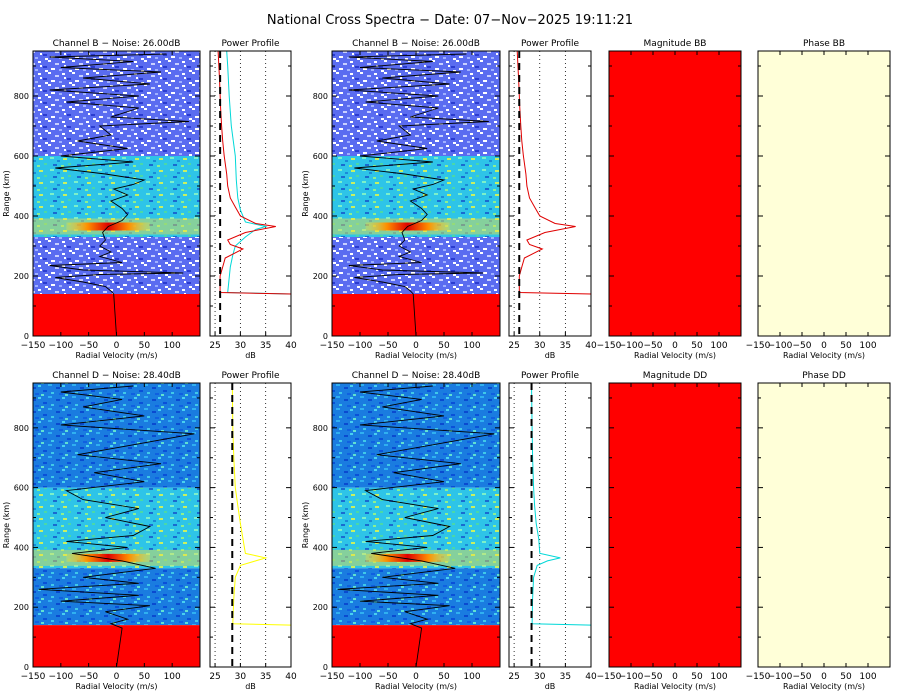 The image size is (900, 700). I want to click on y-tick-label: 600, so click(320, 156).